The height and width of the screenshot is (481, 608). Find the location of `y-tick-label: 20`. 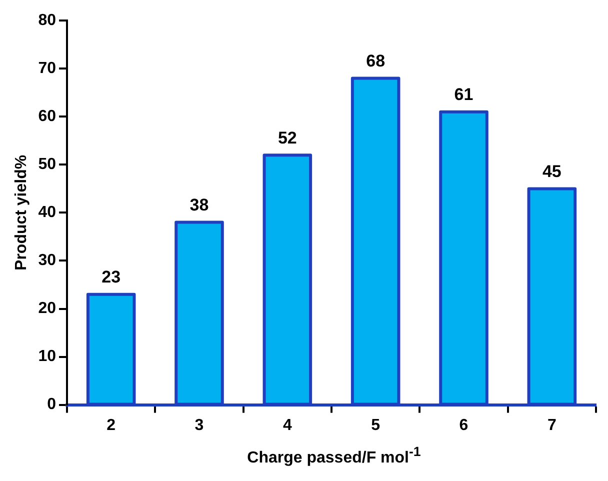

y-tick-label: 20 is located at coordinates (47, 309).